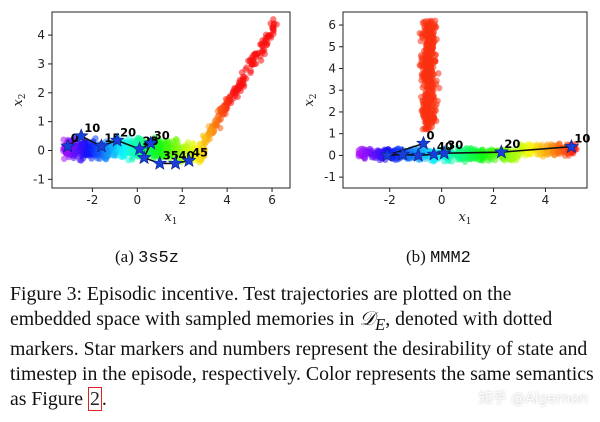  I want to click on subcaption-b-name: MMM2, so click(450, 258).